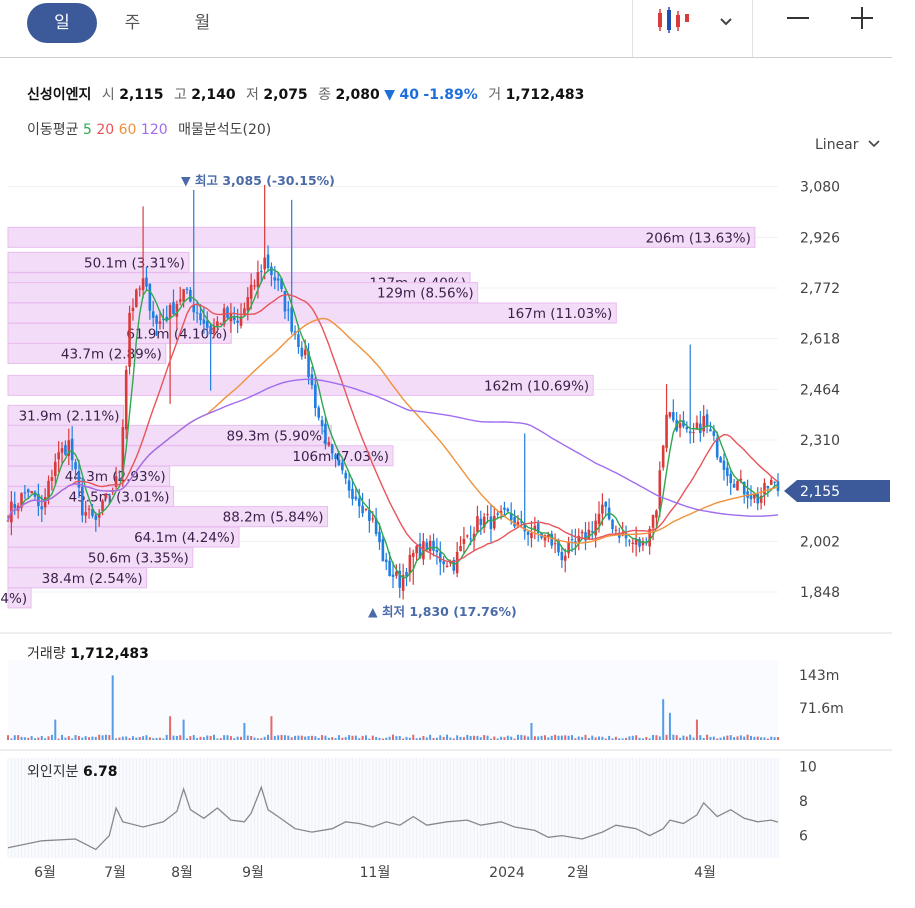 The width and height of the screenshot is (915, 908). Describe the element at coordinates (375, 873) in the screenshot. I see `x-tick-label: 11월` at that location.